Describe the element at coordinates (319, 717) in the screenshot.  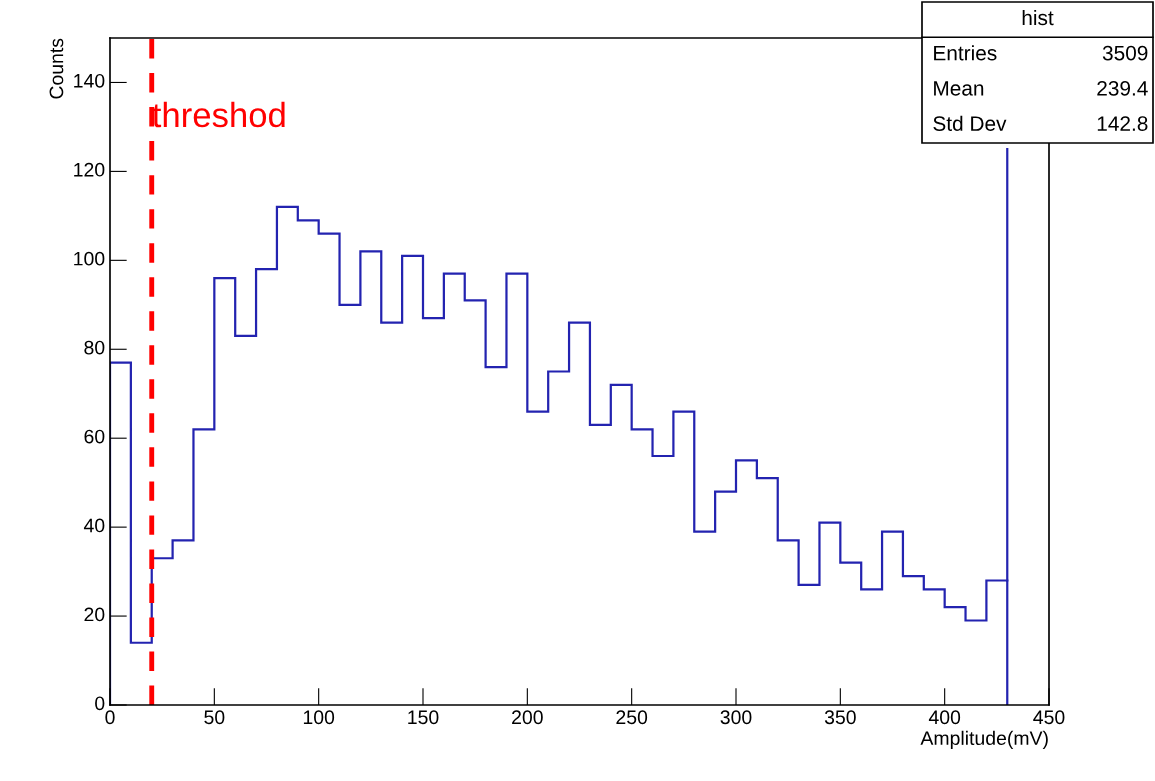
I see `x-tick-label: 100` at that location.